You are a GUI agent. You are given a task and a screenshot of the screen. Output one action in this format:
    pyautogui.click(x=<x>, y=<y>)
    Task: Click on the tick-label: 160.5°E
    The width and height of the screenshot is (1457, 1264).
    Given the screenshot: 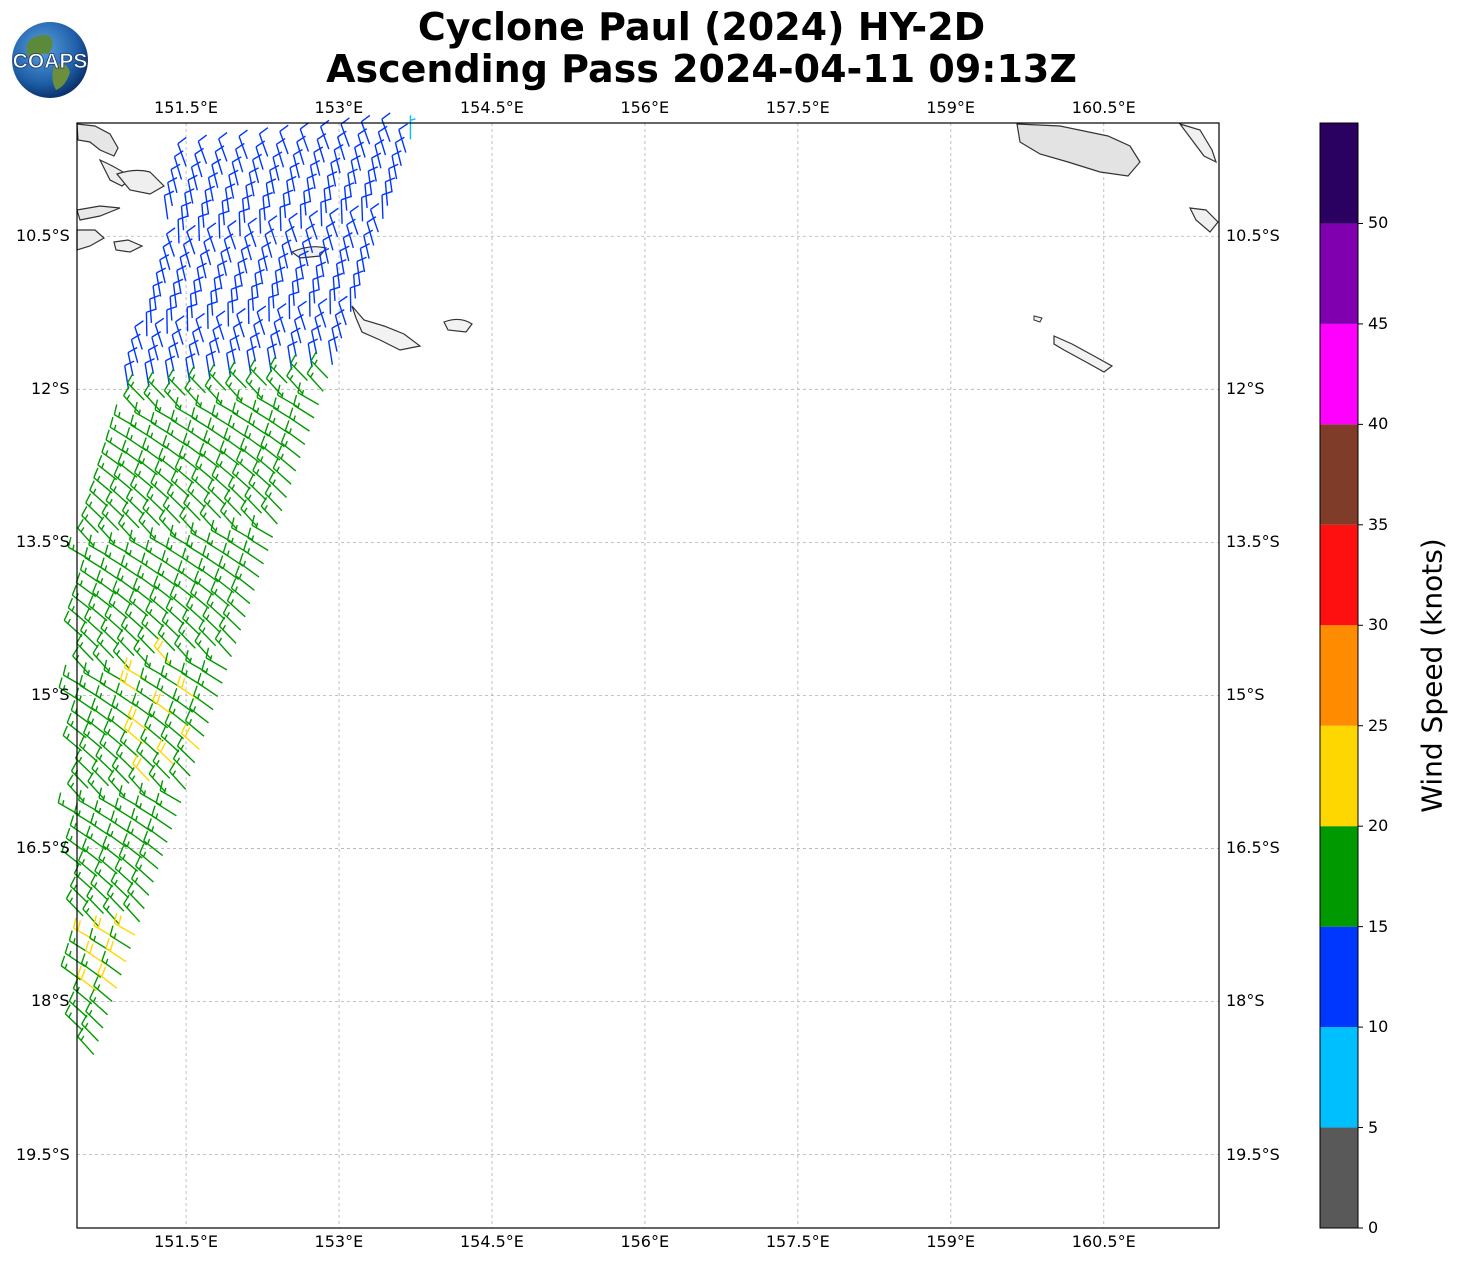 What is the action you would take?
    pyautogui.click(x=1103, y=1241)
    